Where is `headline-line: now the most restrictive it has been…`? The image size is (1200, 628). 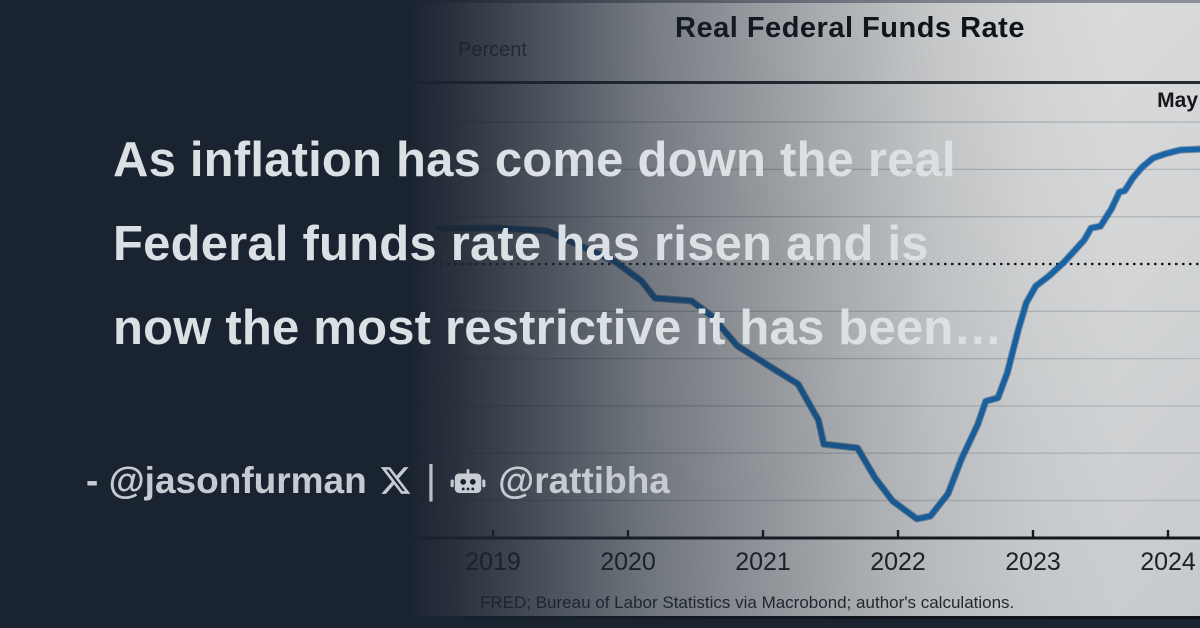 headline-line: now the most restrictive it has been… is located at coordinates (558, 328).